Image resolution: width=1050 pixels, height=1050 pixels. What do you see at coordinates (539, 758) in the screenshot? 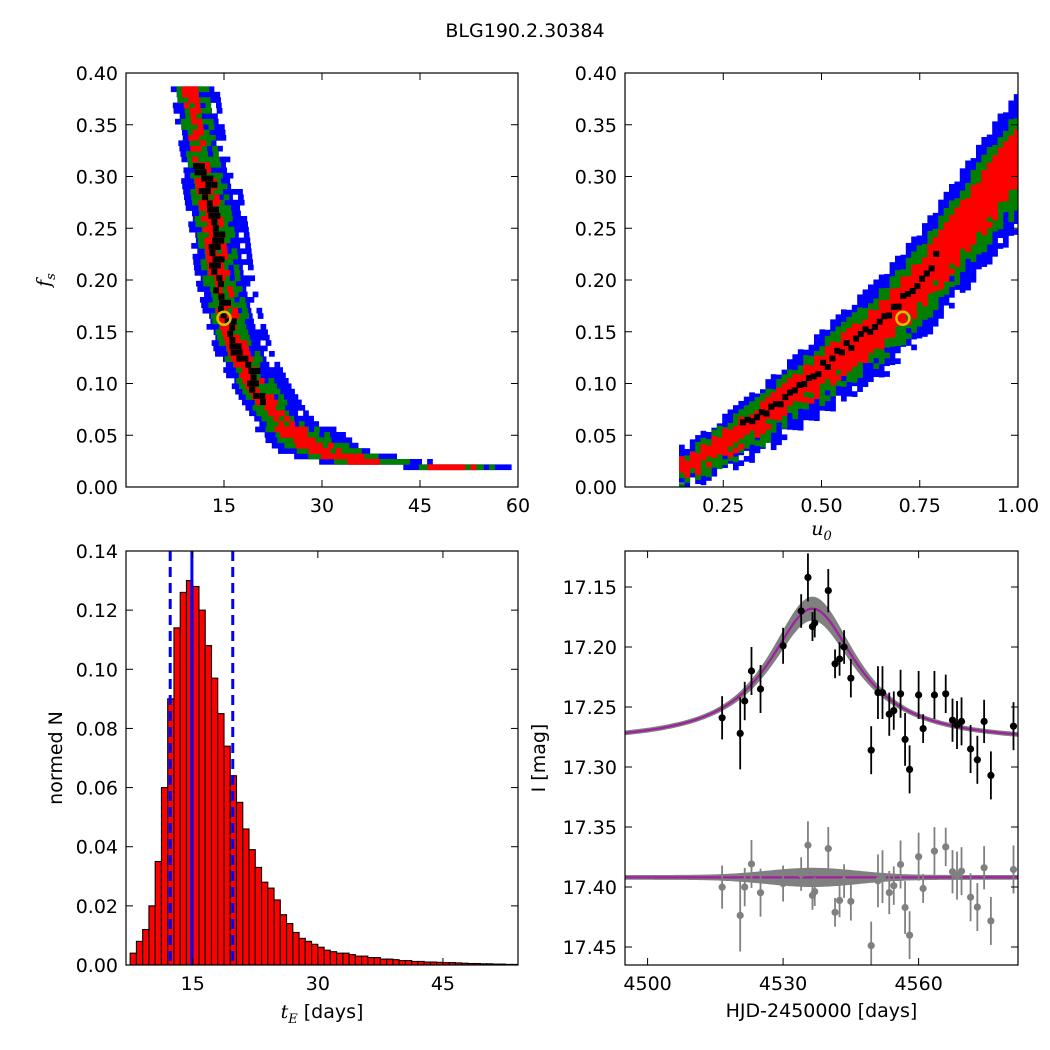
I see `y-axis-label: I [mag]` at bounding box center [539, 758].